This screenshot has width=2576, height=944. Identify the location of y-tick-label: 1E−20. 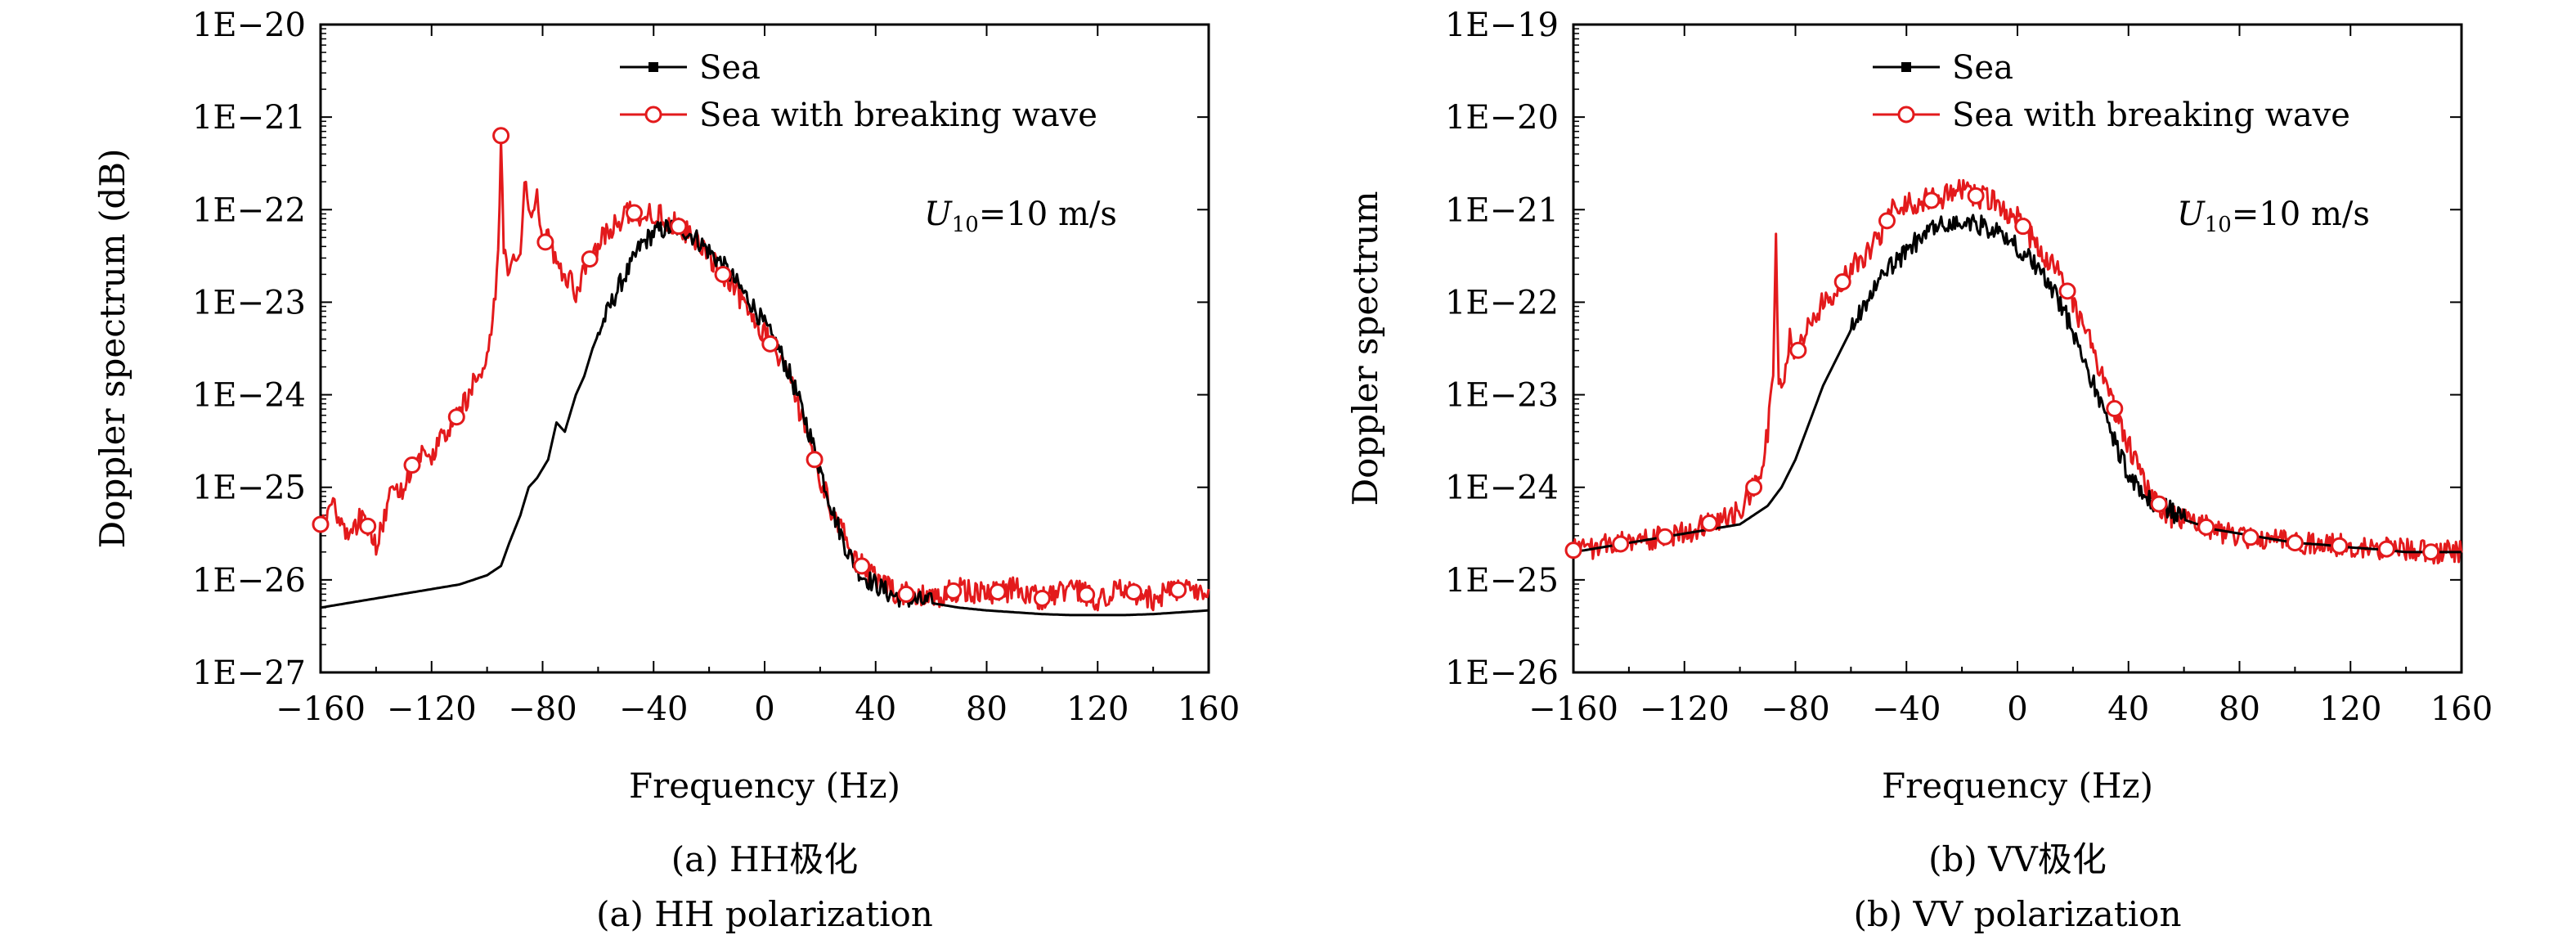
(1502, 118).